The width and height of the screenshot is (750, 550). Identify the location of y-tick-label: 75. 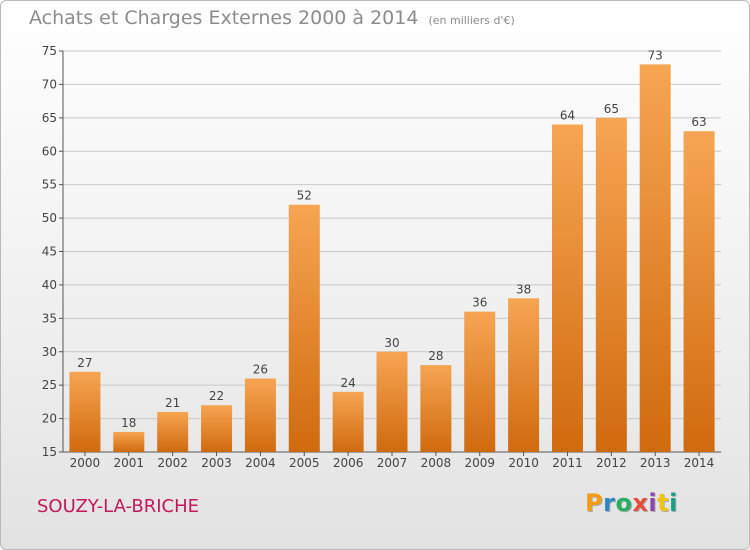
(49, 51).